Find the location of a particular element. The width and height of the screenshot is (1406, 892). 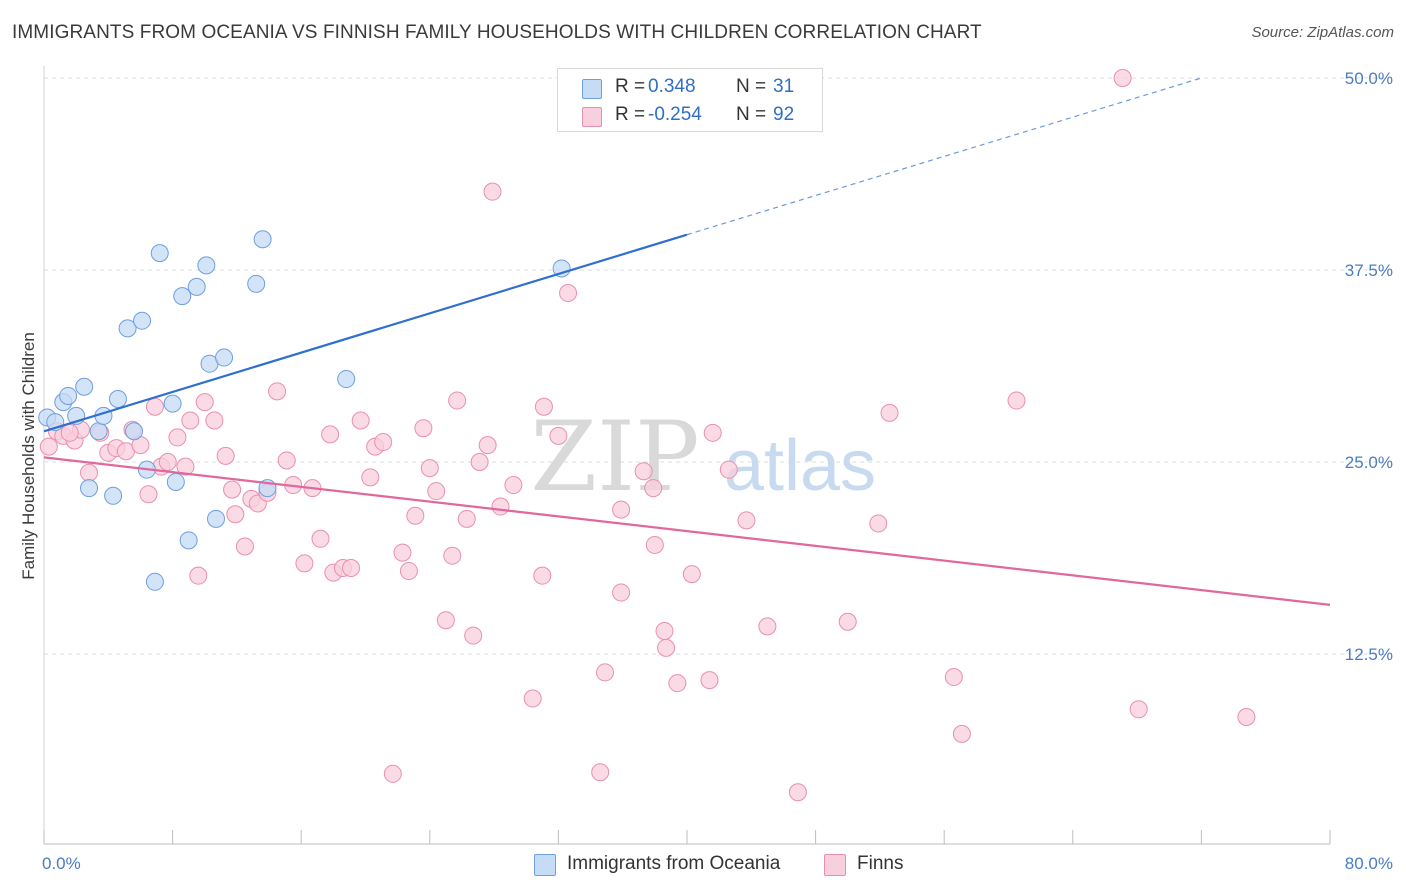

series-swatch-oceania is located at coordinates (545, 865).